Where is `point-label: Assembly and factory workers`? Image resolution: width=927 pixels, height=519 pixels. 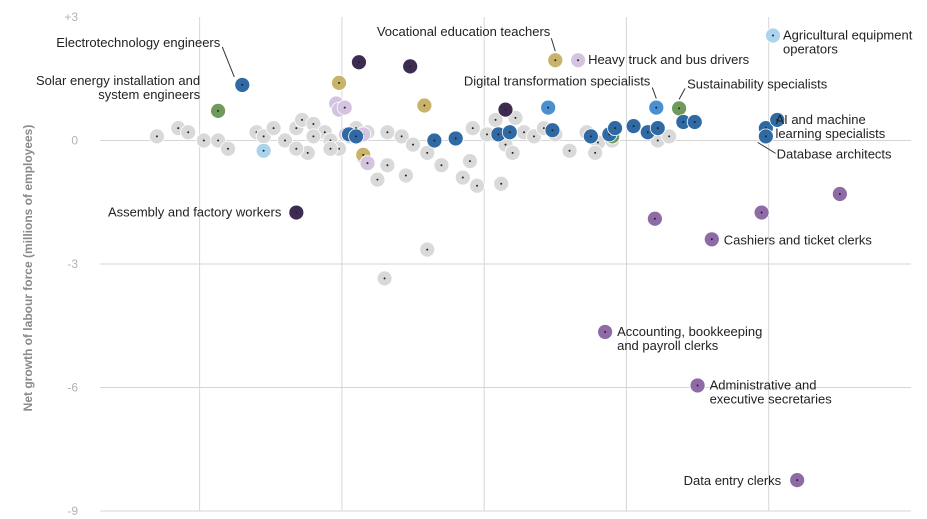 point-label: Assembly and factory workers is located at coordinates (195, 212).